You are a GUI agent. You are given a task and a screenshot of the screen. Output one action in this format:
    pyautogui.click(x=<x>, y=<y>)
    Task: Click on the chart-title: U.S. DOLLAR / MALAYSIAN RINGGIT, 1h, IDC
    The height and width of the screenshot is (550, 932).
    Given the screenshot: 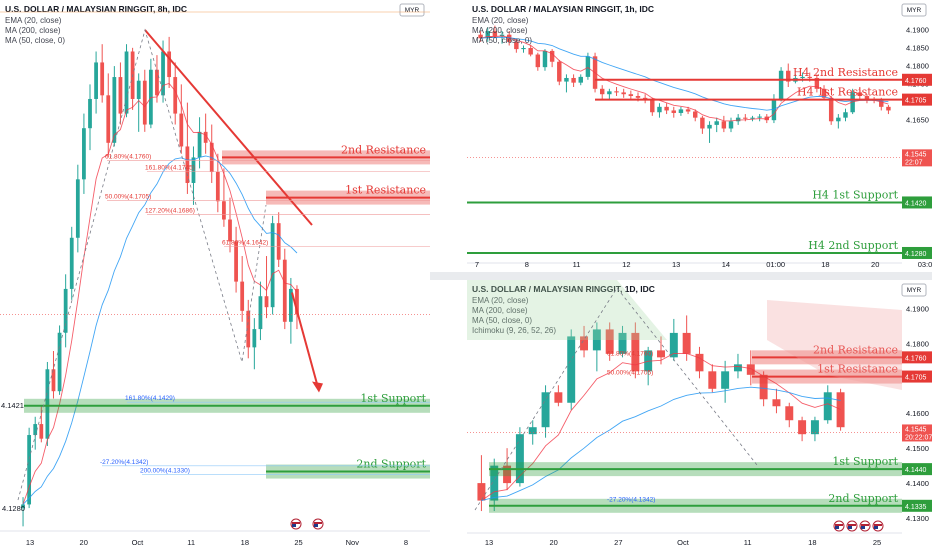 What is the action you would take?
    pyautogui.click(x=563, y=9)
    